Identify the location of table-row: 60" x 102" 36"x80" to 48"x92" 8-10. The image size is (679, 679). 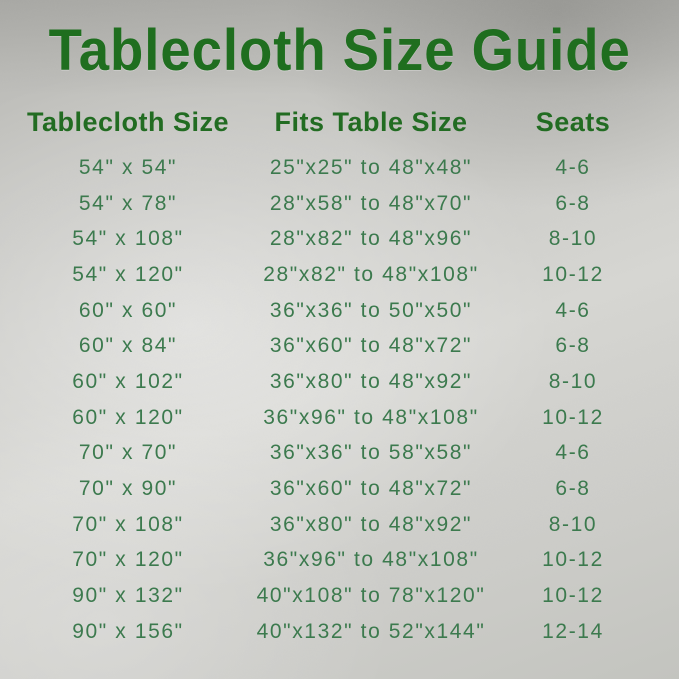
(330, 382).